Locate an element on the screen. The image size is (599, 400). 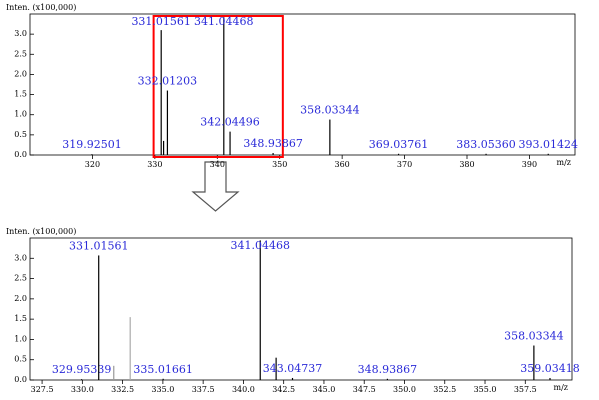
x-tick-label: 370 is located at coordinates (404, 164).